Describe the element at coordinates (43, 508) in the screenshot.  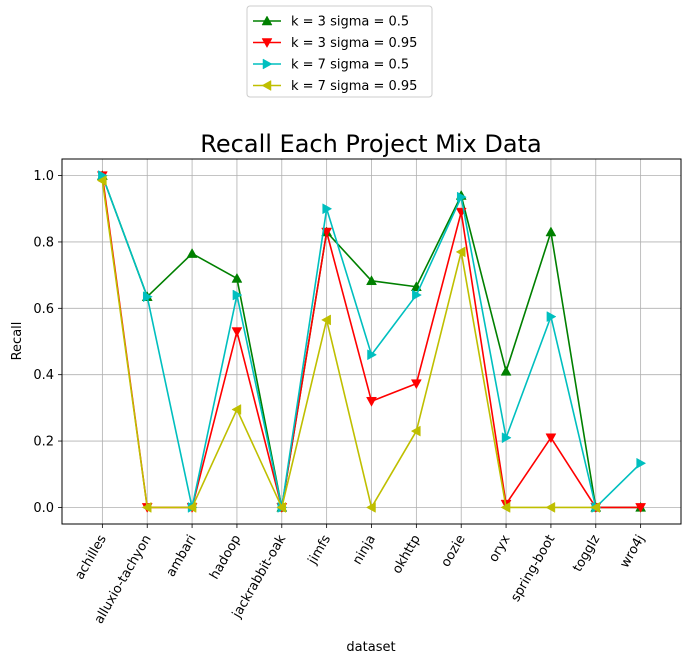
I see `y-tick-label: 0.0` at that location.